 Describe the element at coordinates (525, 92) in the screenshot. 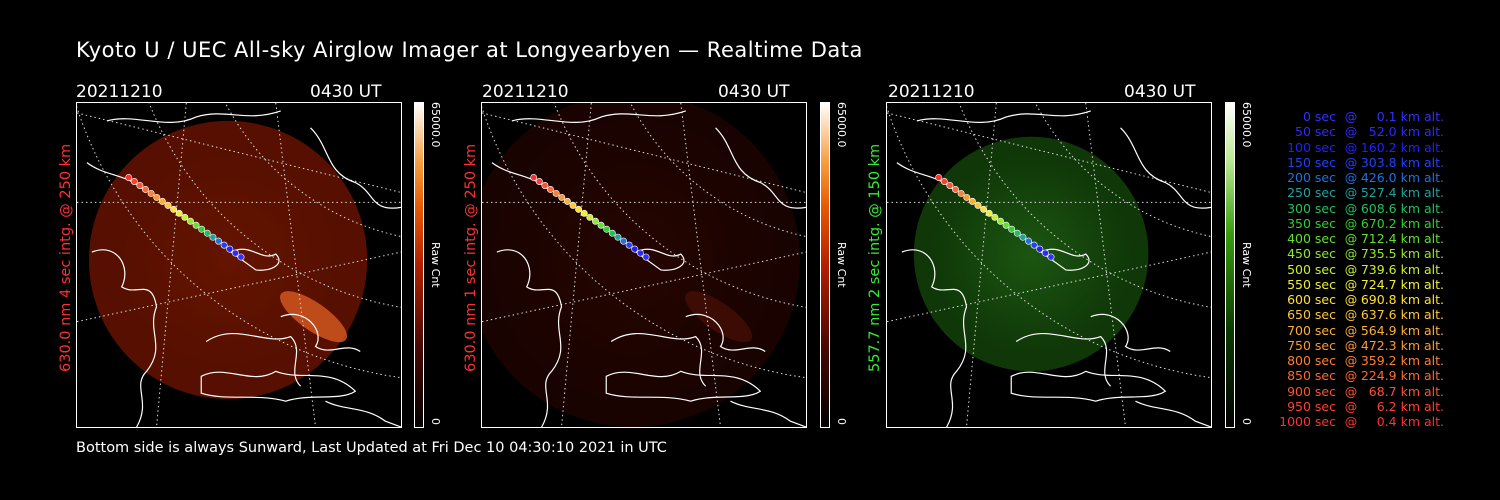

I see `panel-2-date: 20211210` at that location.